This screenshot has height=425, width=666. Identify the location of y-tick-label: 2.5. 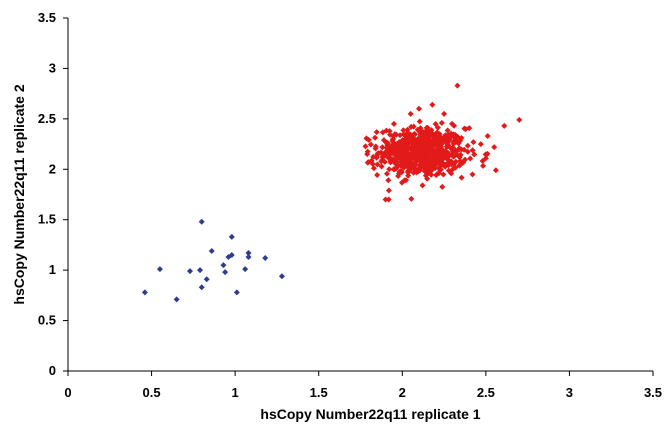
(47, 118).